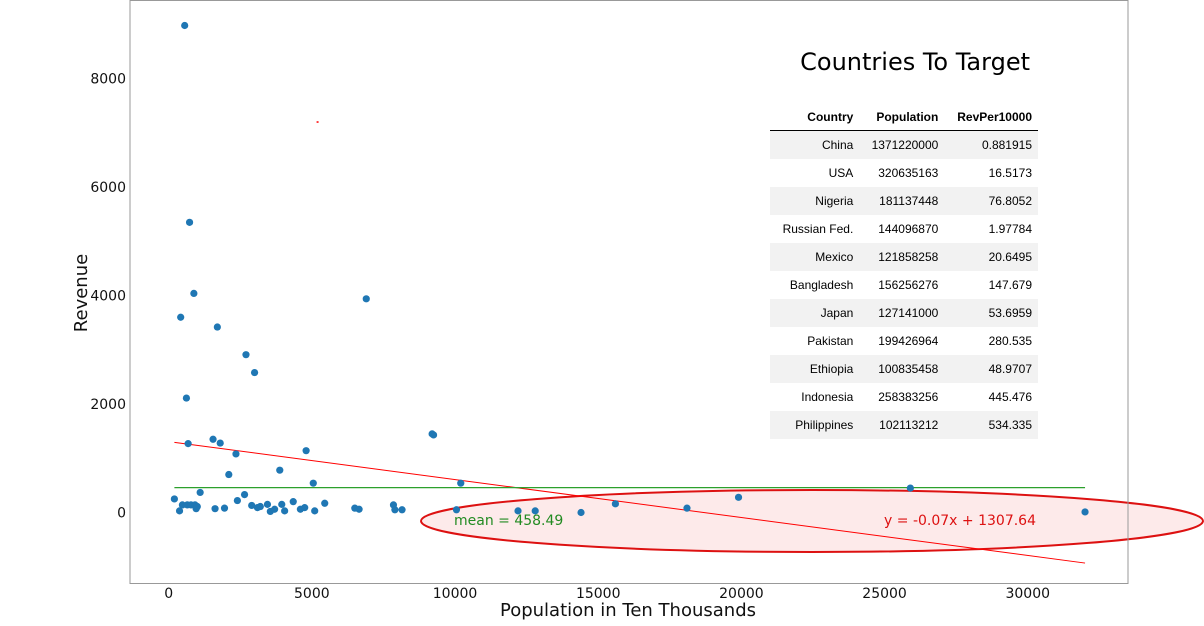 This screenshot has height=626, width=1204. Describe the element at coordinates (991, 118) in the screenshot. I see `column-header: RevPer10000` at that location.